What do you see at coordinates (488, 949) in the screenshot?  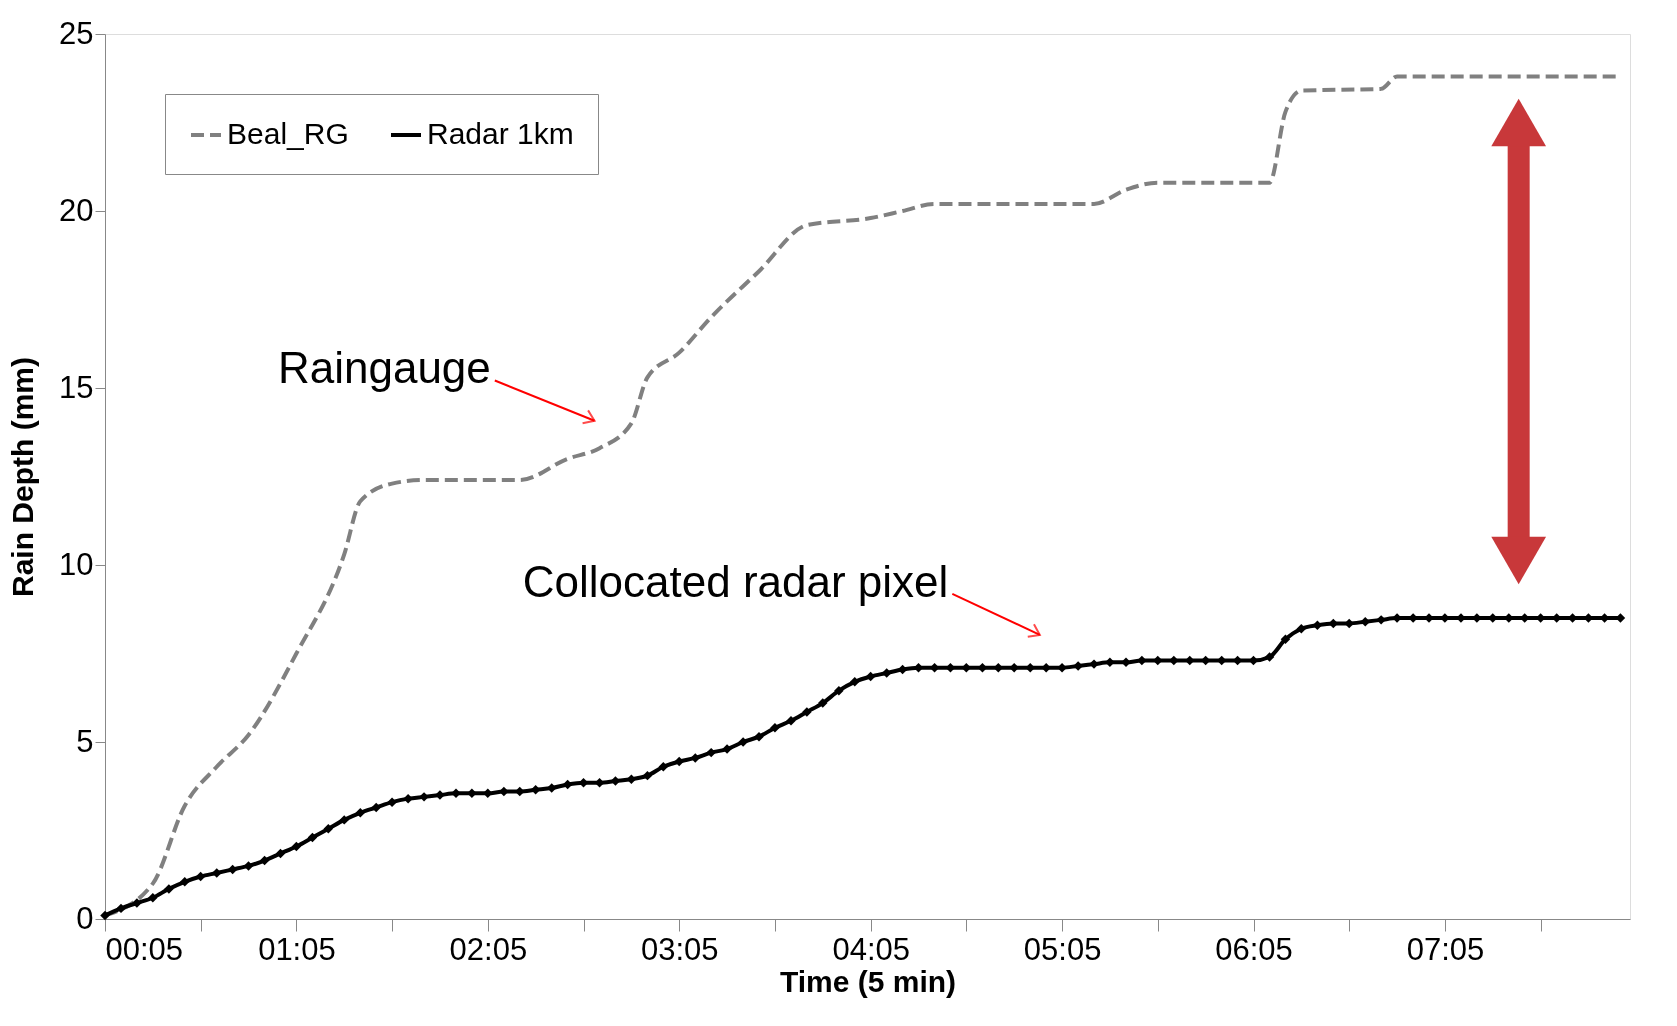 I see `x-tick-label: 02:05` at bounding box center [488, 949].